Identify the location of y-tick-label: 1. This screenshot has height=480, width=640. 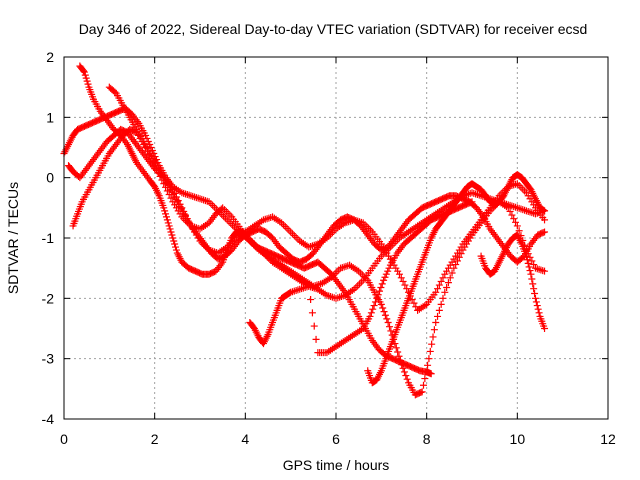
(50, 117).